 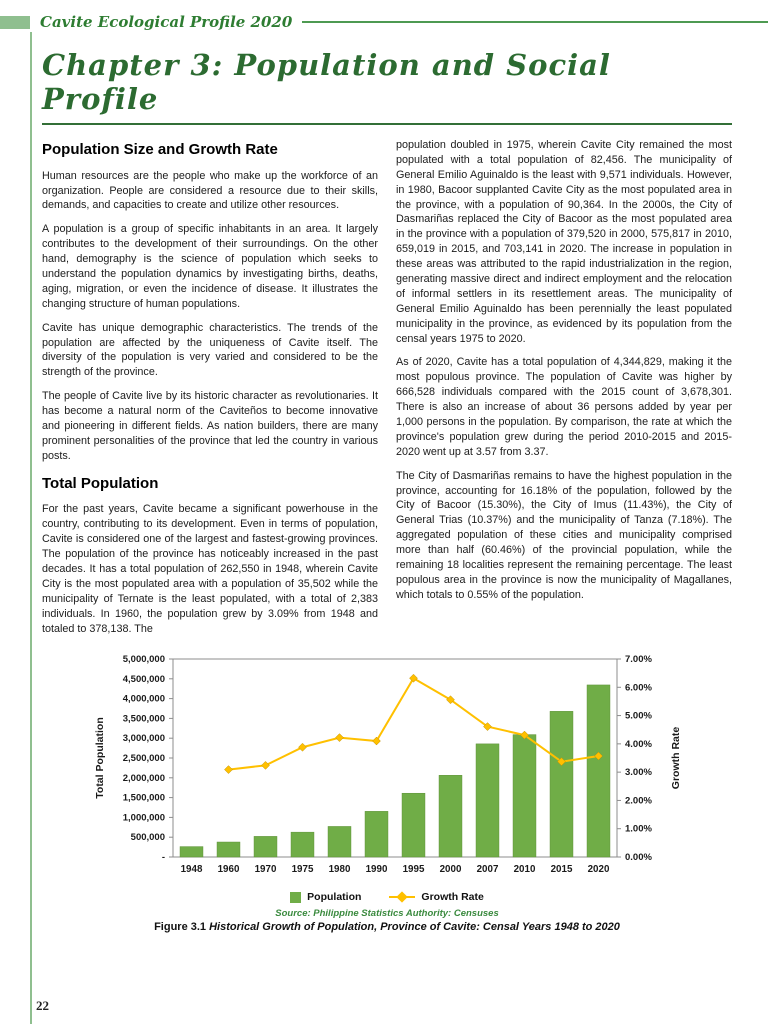 I want to click on svg-text: 1.00%, so click(x=638, y=829).